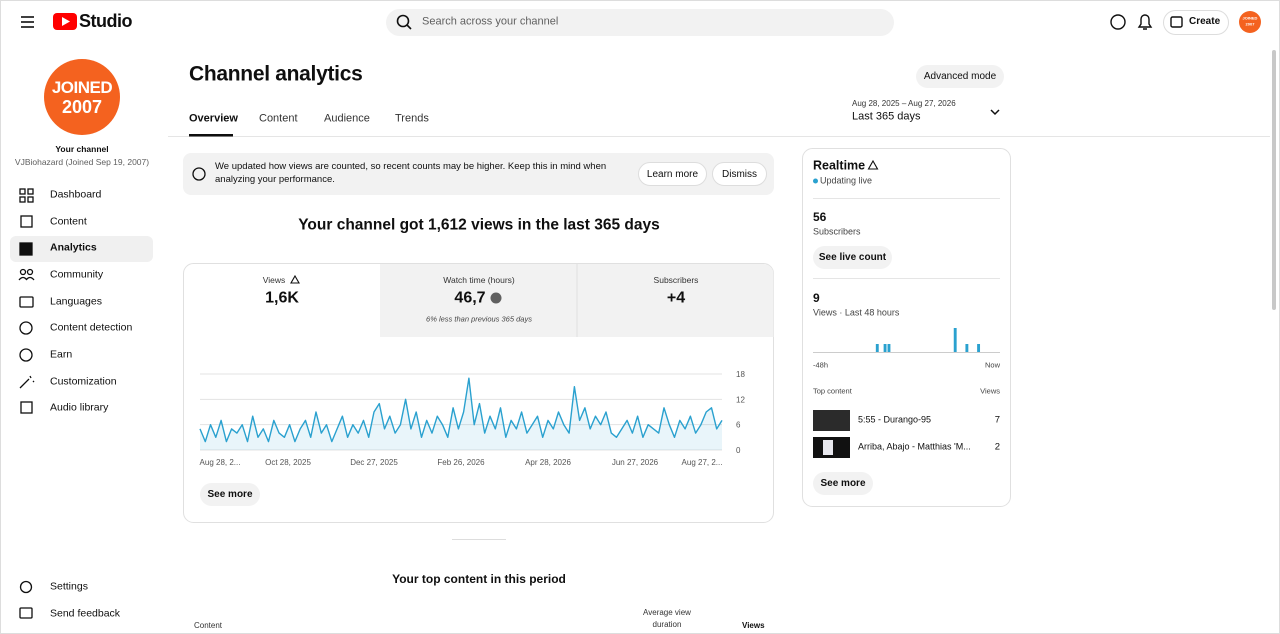 The image size is (1280, 634). I want to click on metric-label: Subscribers, so click(676, 279).